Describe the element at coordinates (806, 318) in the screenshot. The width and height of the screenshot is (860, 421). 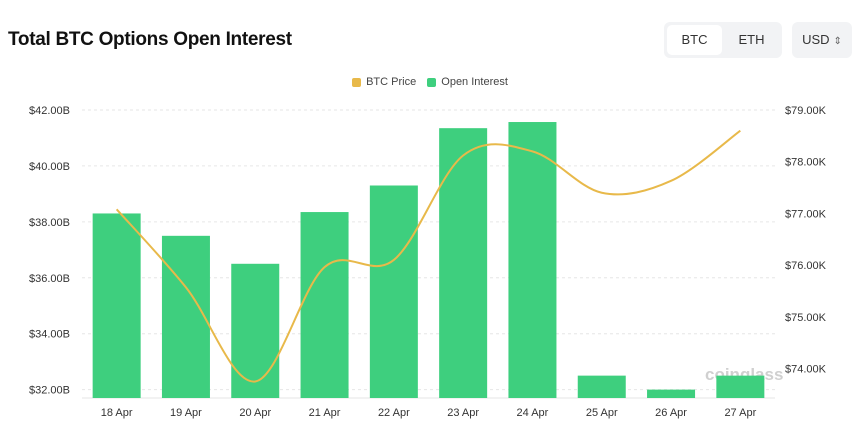
I see `right-axis-tick: $75.00K` at that location.